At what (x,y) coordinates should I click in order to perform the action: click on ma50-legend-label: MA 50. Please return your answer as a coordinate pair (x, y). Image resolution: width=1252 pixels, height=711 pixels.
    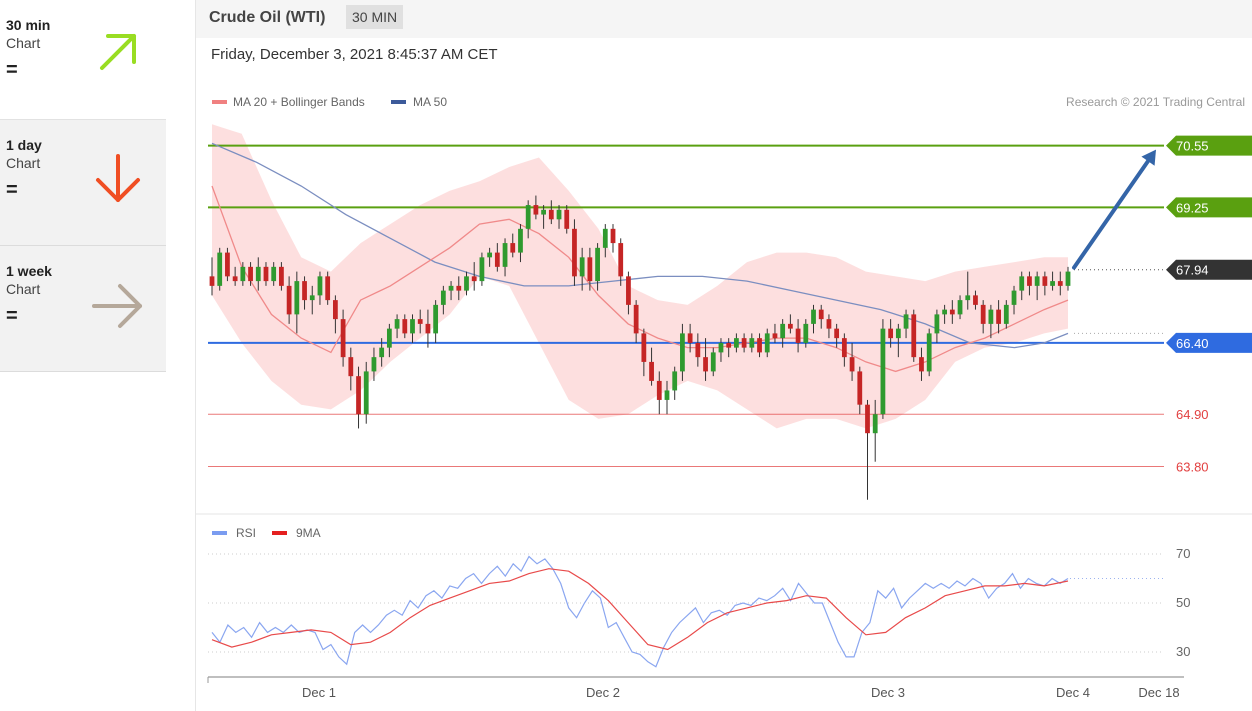
    Looking at the image, I should click on (430, 102).